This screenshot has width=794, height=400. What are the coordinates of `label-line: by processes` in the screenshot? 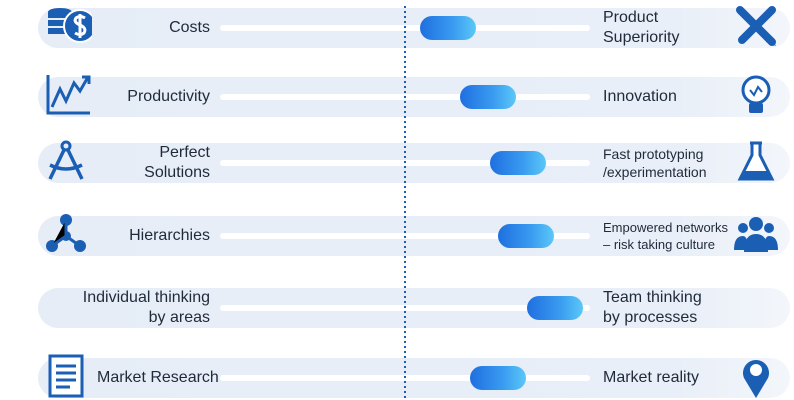 It's located at (650, 317).